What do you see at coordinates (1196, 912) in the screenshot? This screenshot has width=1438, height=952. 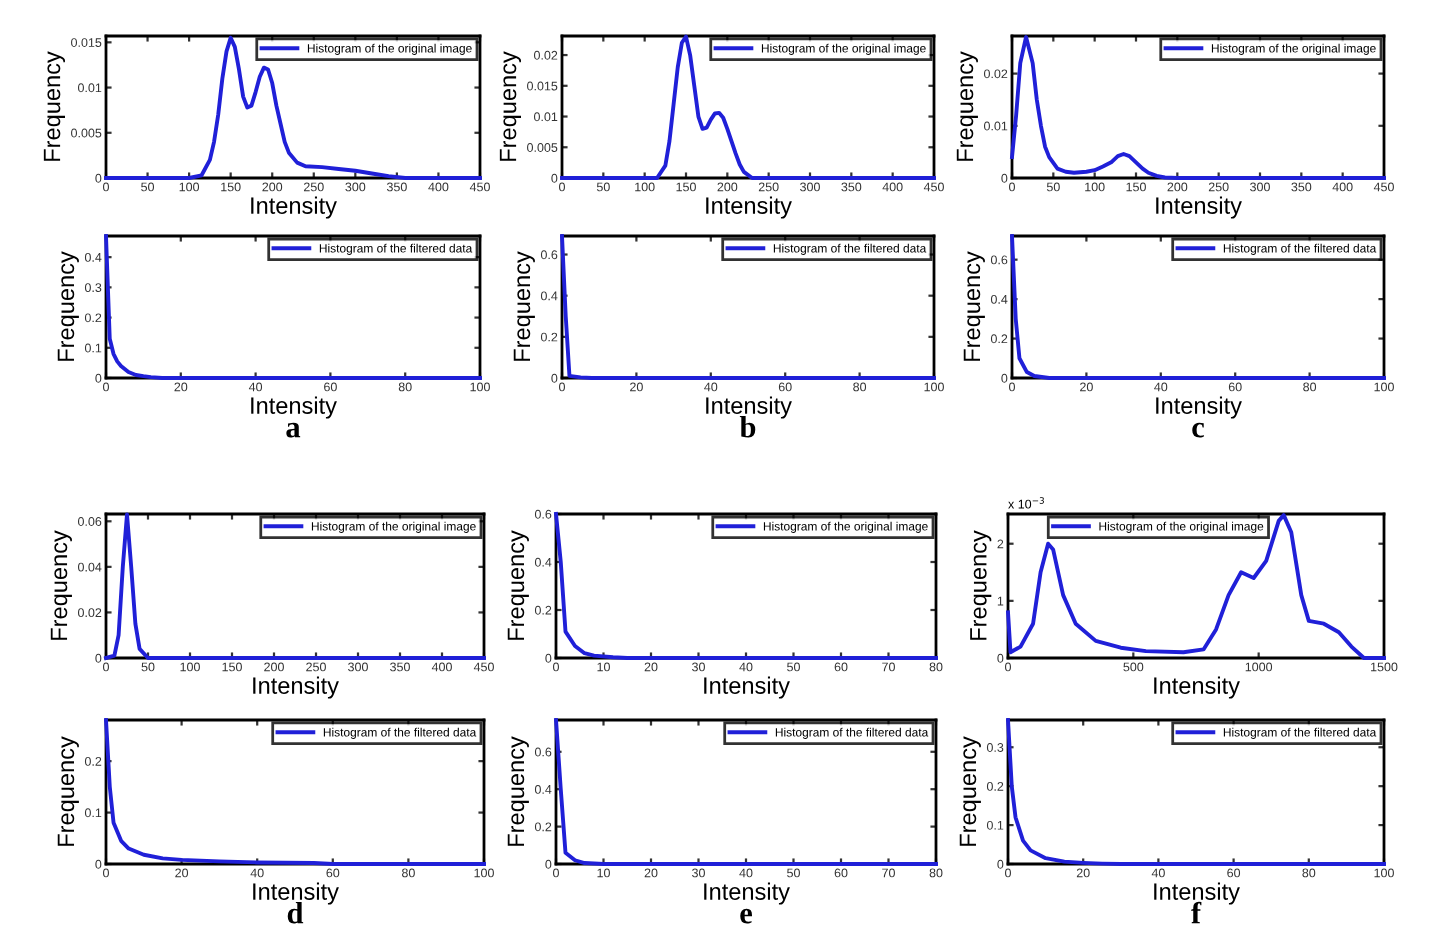 I see `text: f` at bounding box center [1196, 912].